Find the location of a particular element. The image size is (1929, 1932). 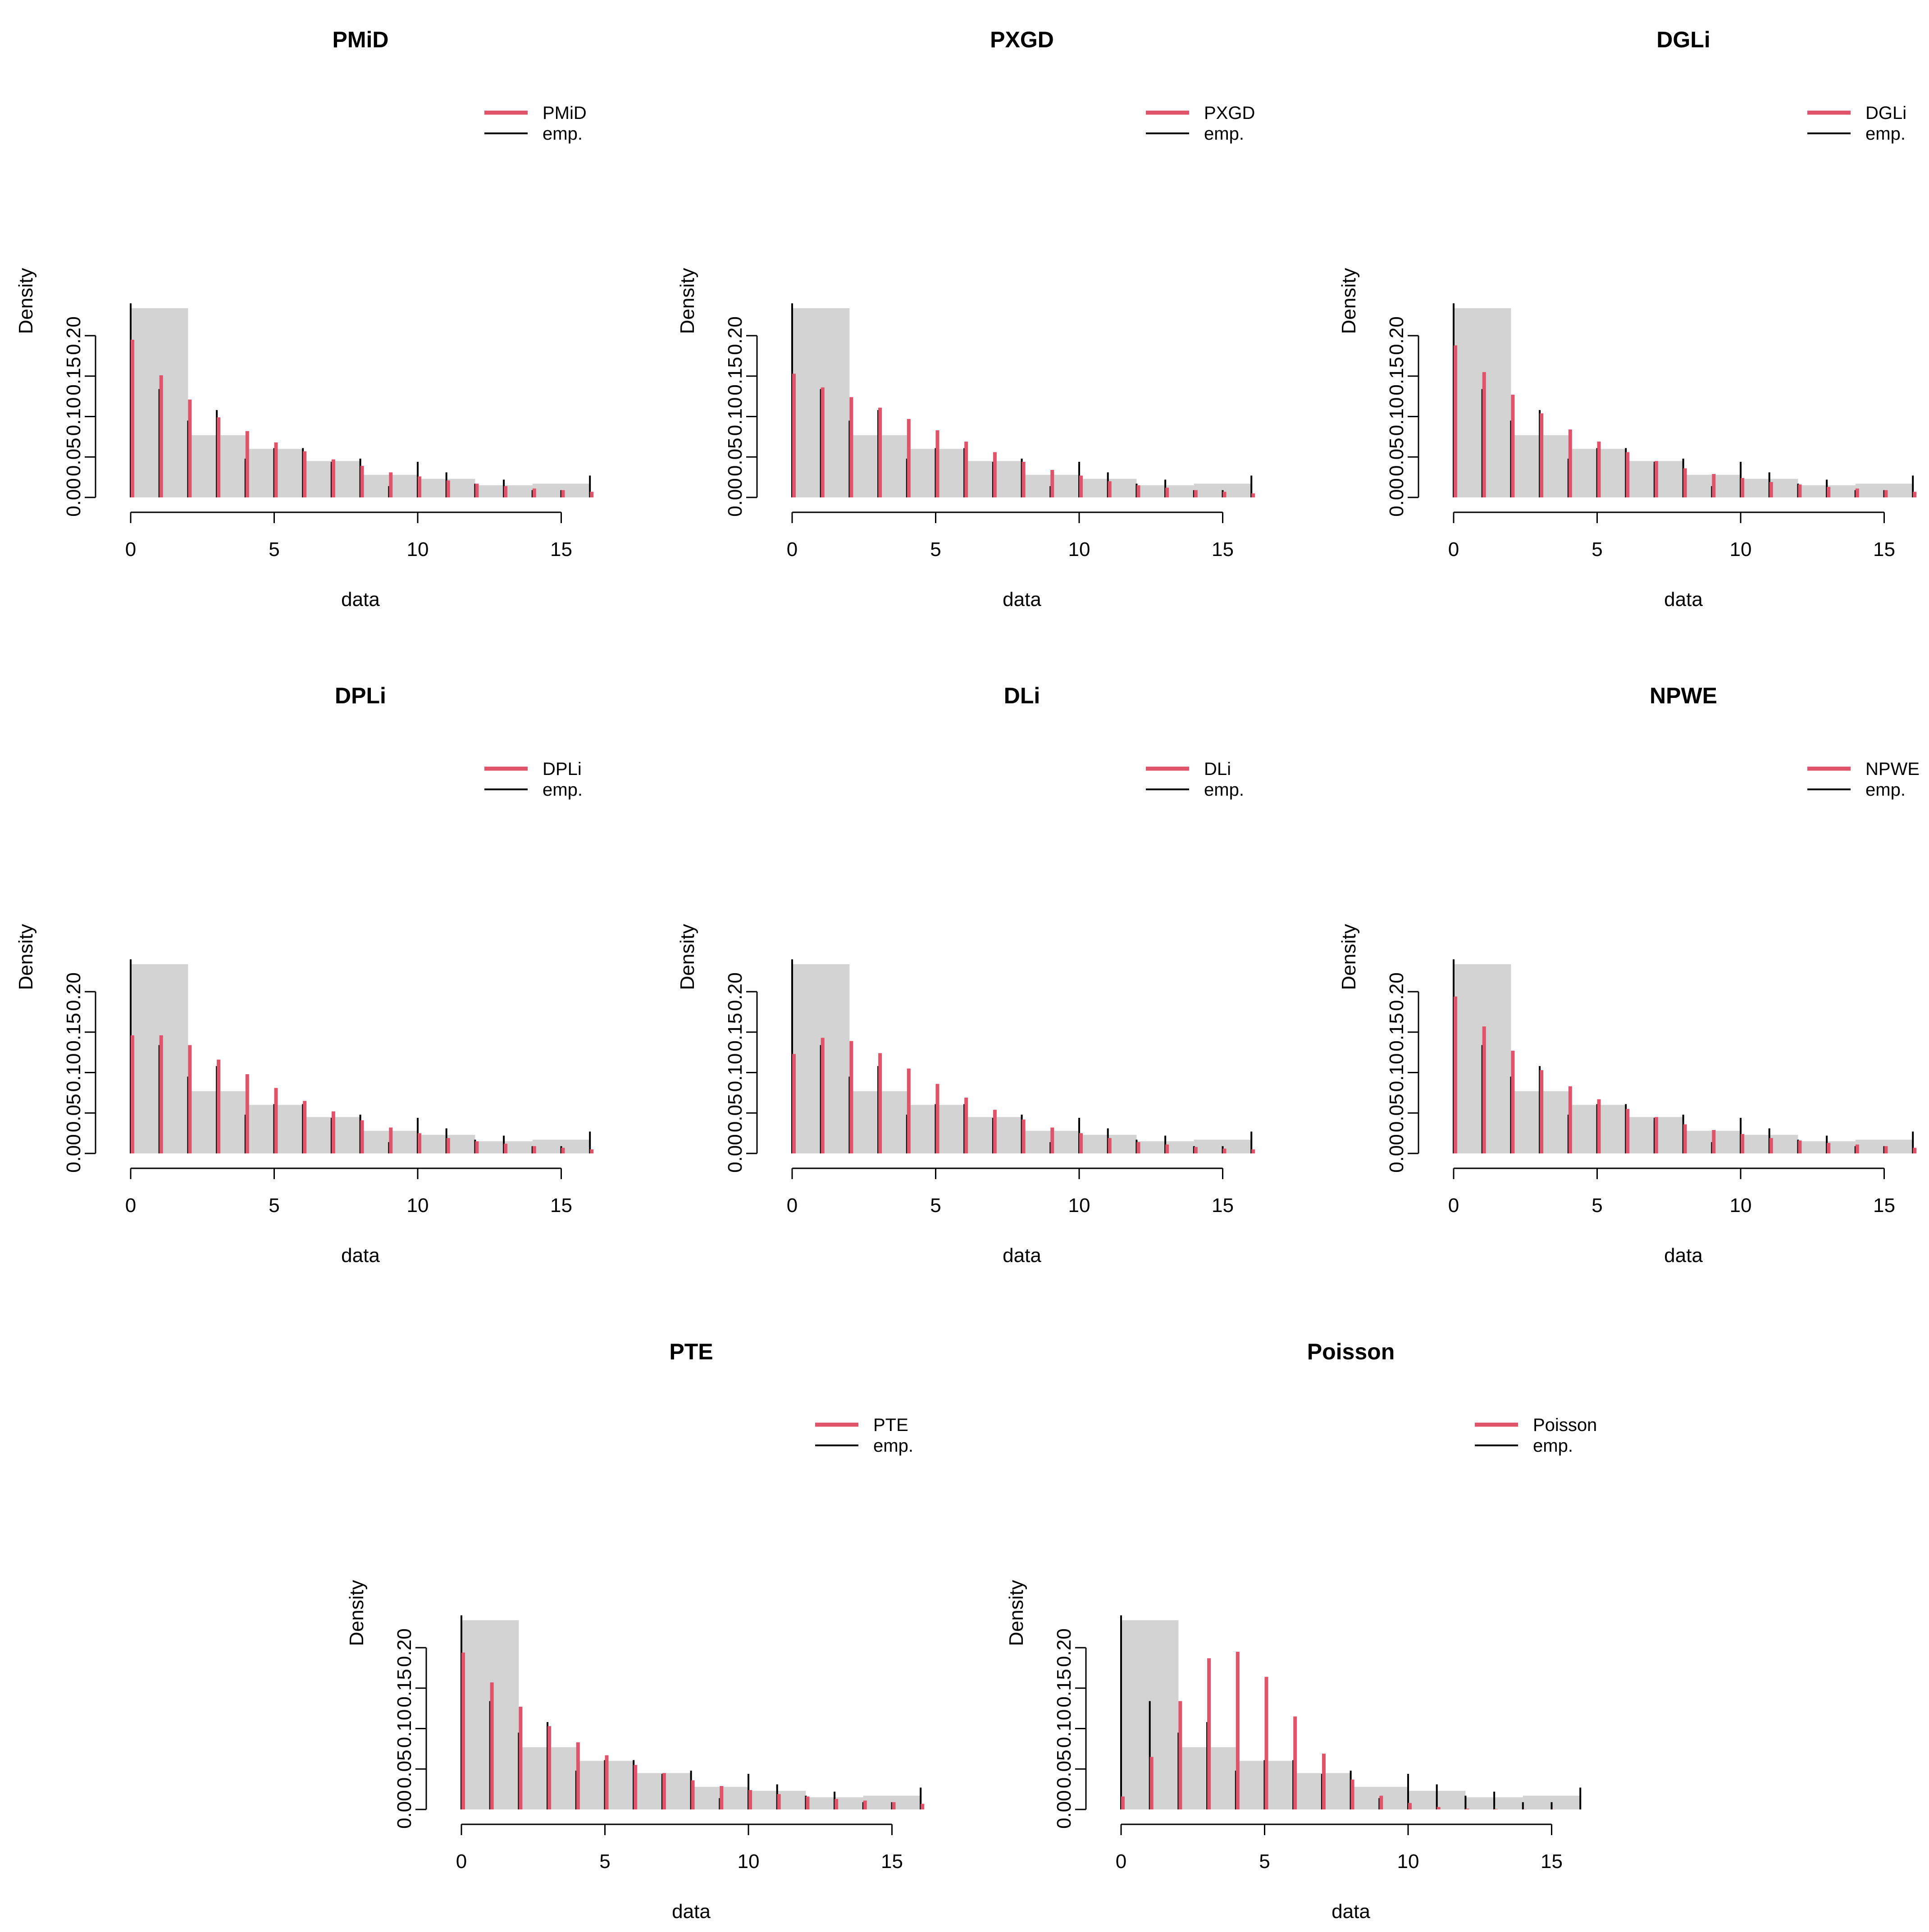

panel-title: PMiD is located at coordinates (361, 39).